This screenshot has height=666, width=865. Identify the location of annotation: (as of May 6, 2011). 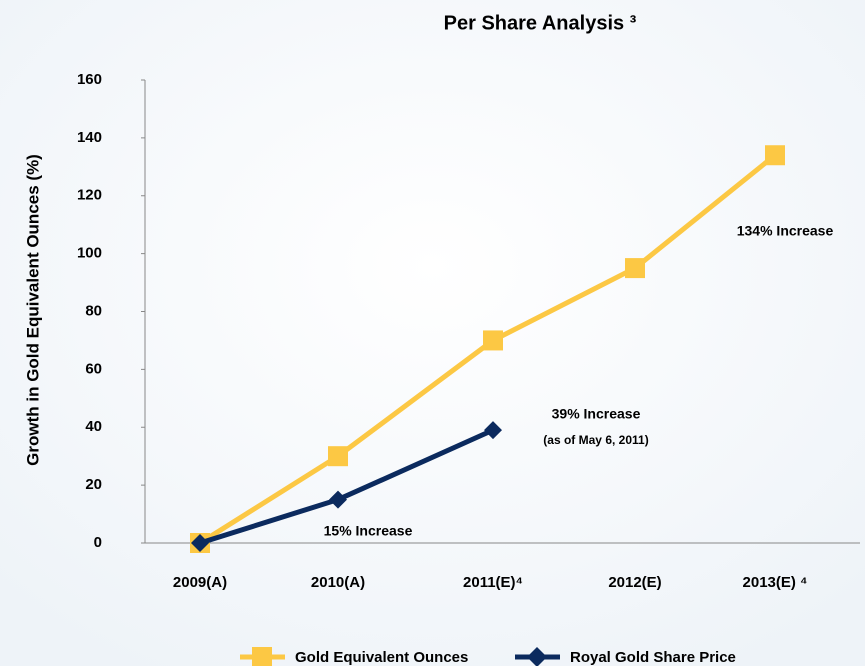
(595, 440).